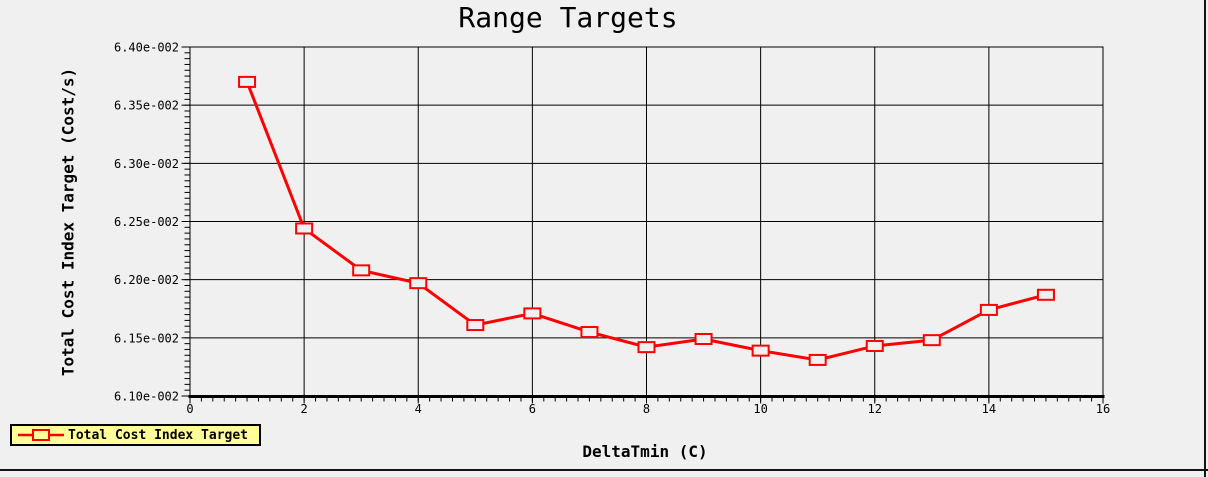 This screenshot has height=477, width=1208. I want to click on x-tick-label: 10, so click(760, 409).